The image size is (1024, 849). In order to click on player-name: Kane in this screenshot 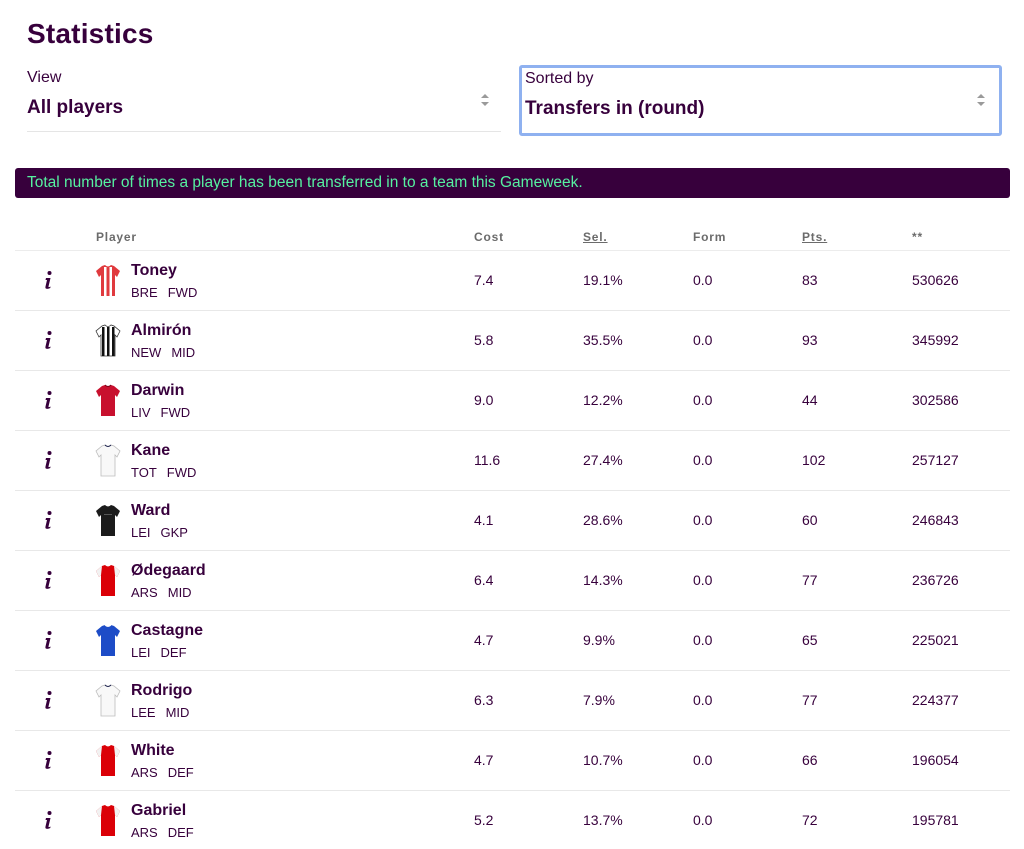, I will do `click(151, 450)`.